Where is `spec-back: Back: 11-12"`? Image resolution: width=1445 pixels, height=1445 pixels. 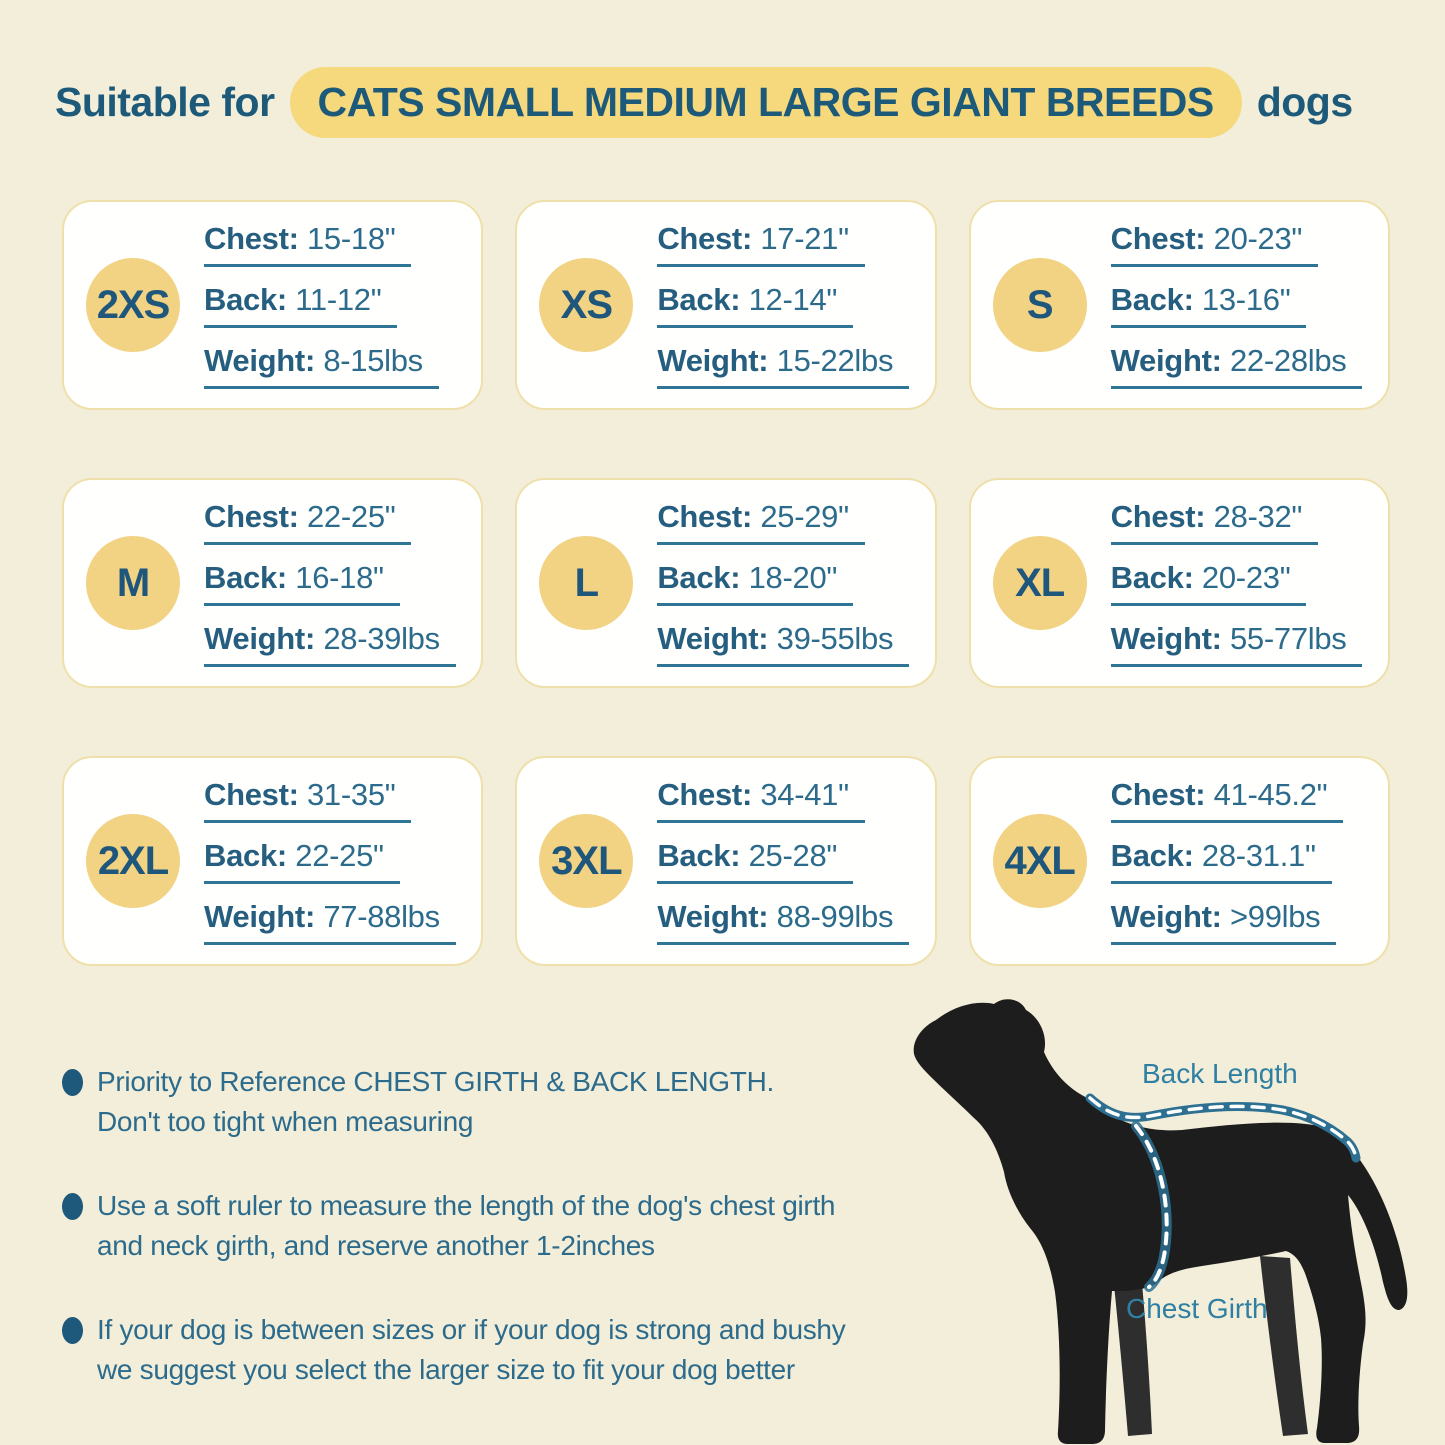
spec-back: Back: 11-12" is located at coordinates (301, 305).